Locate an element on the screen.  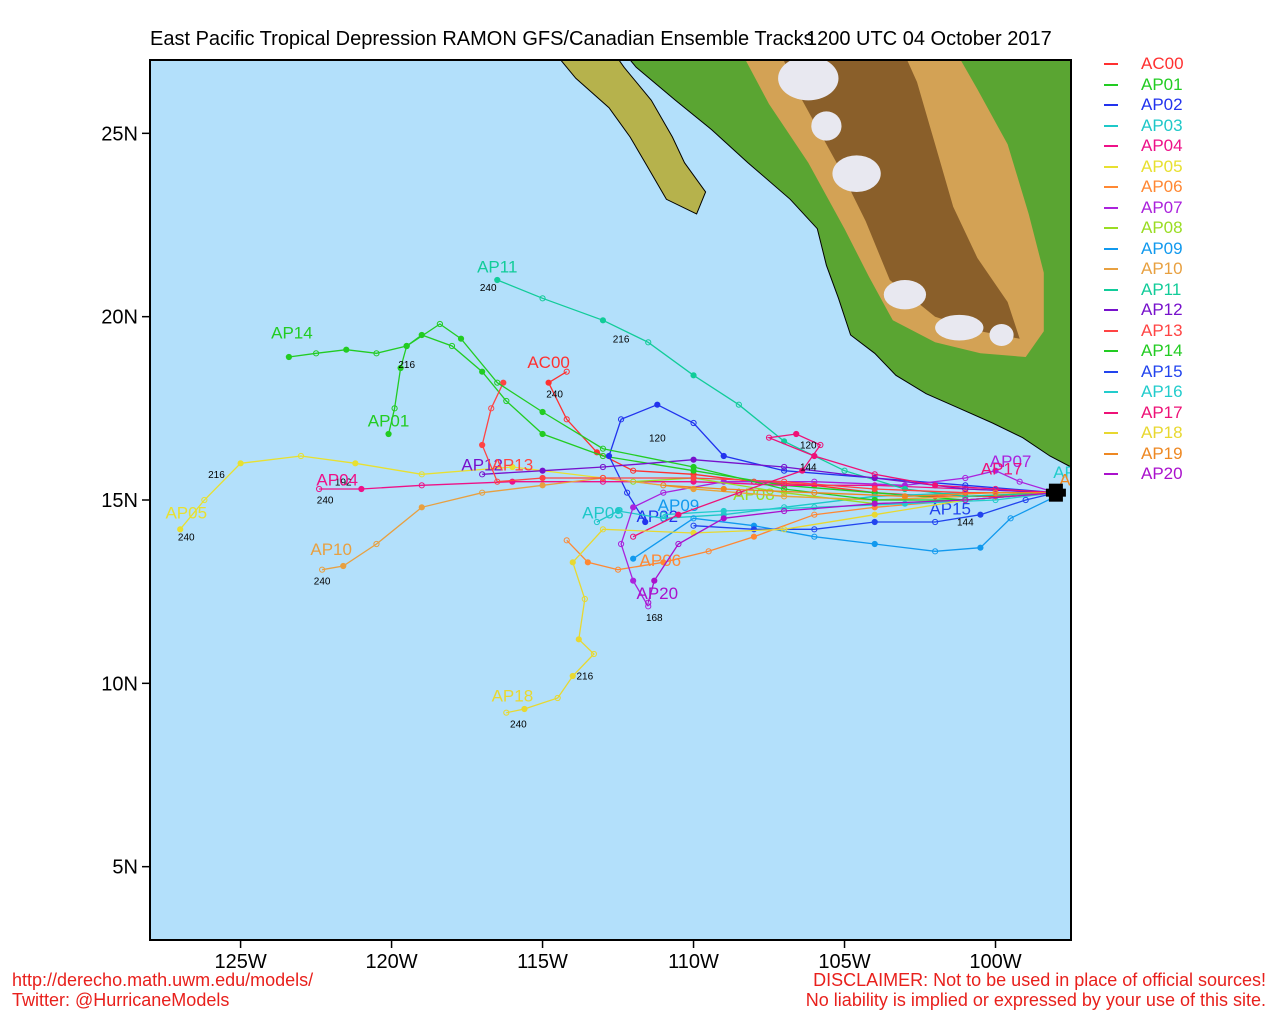
legend-item-ap17: AP17 is located at coordinates (1189, 413).